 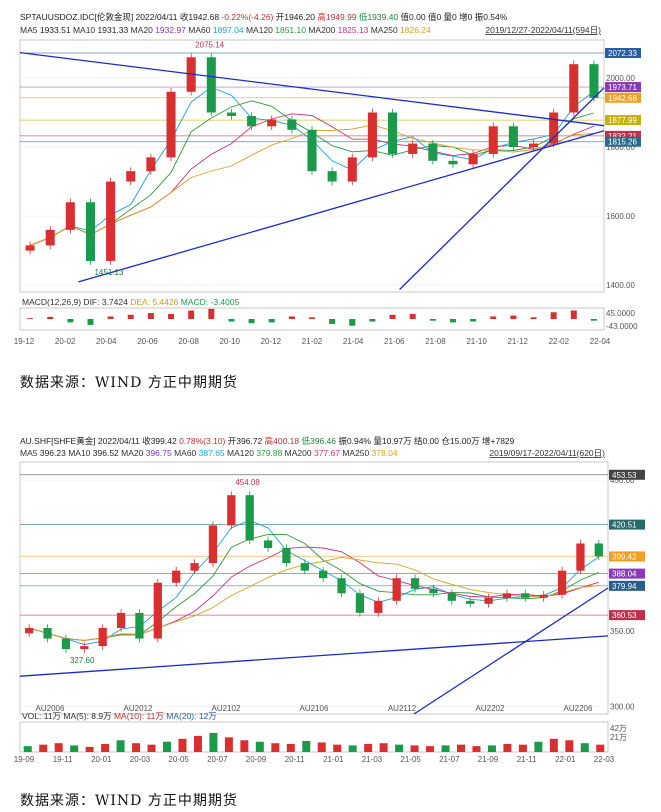 I want to click on header-field-1: 2022/04/11, so click(x=118, y=441).